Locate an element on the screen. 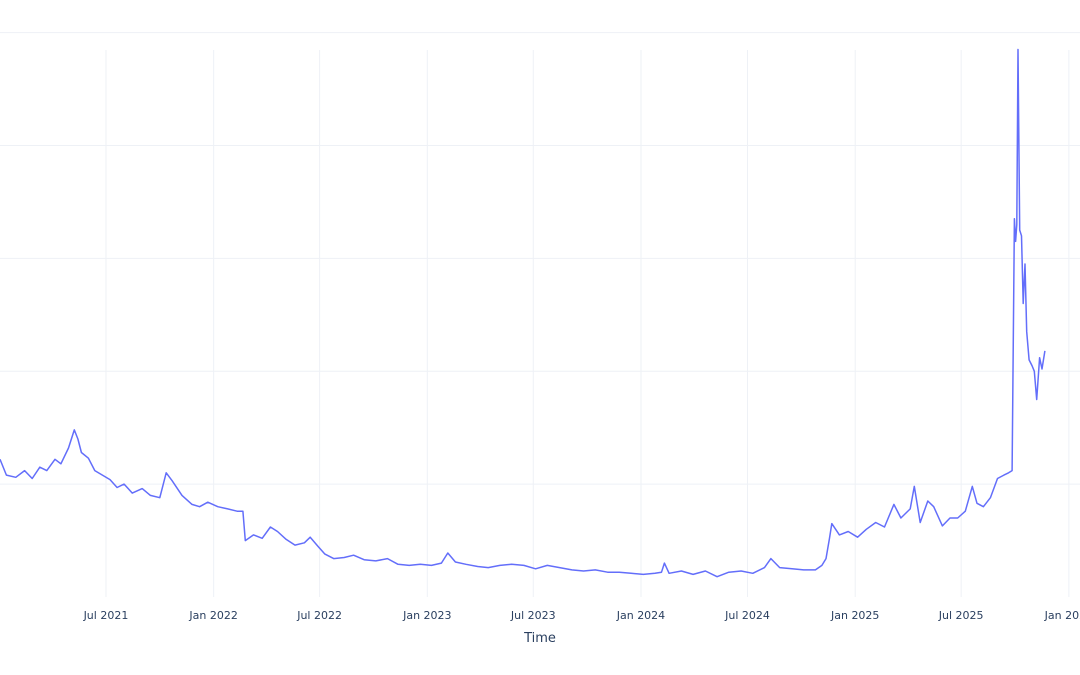 This screenshot has width=1080, height=675. x-tick-label: Jul 2025 is located at coordinates (961, 615).